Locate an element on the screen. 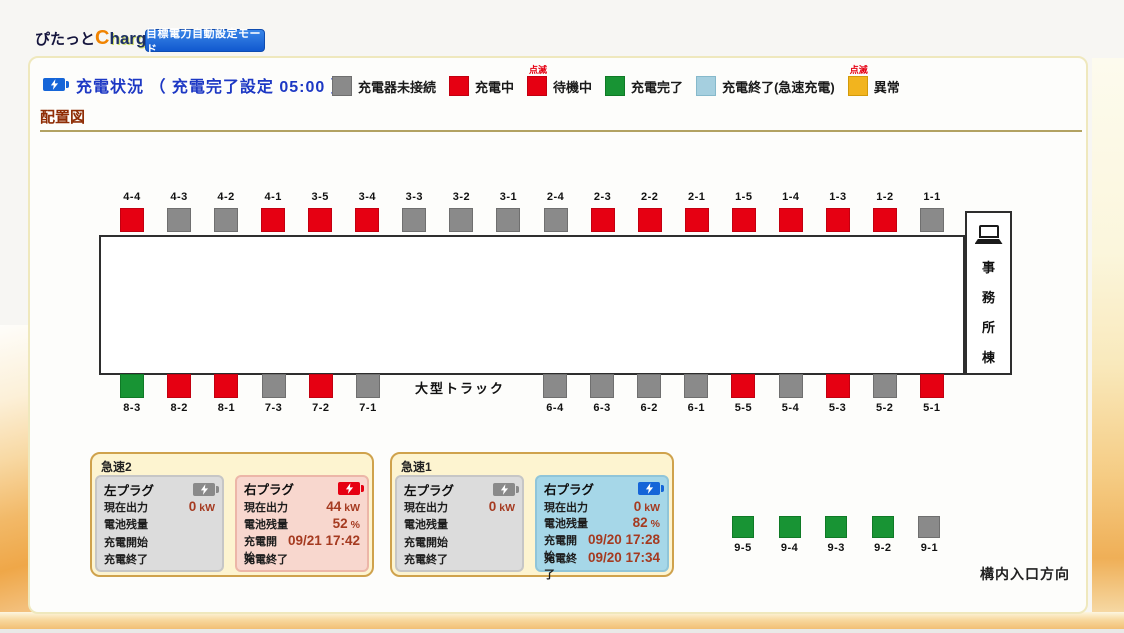  charger-slot-1-5: 1-5 is located at coordinates (743, 211).